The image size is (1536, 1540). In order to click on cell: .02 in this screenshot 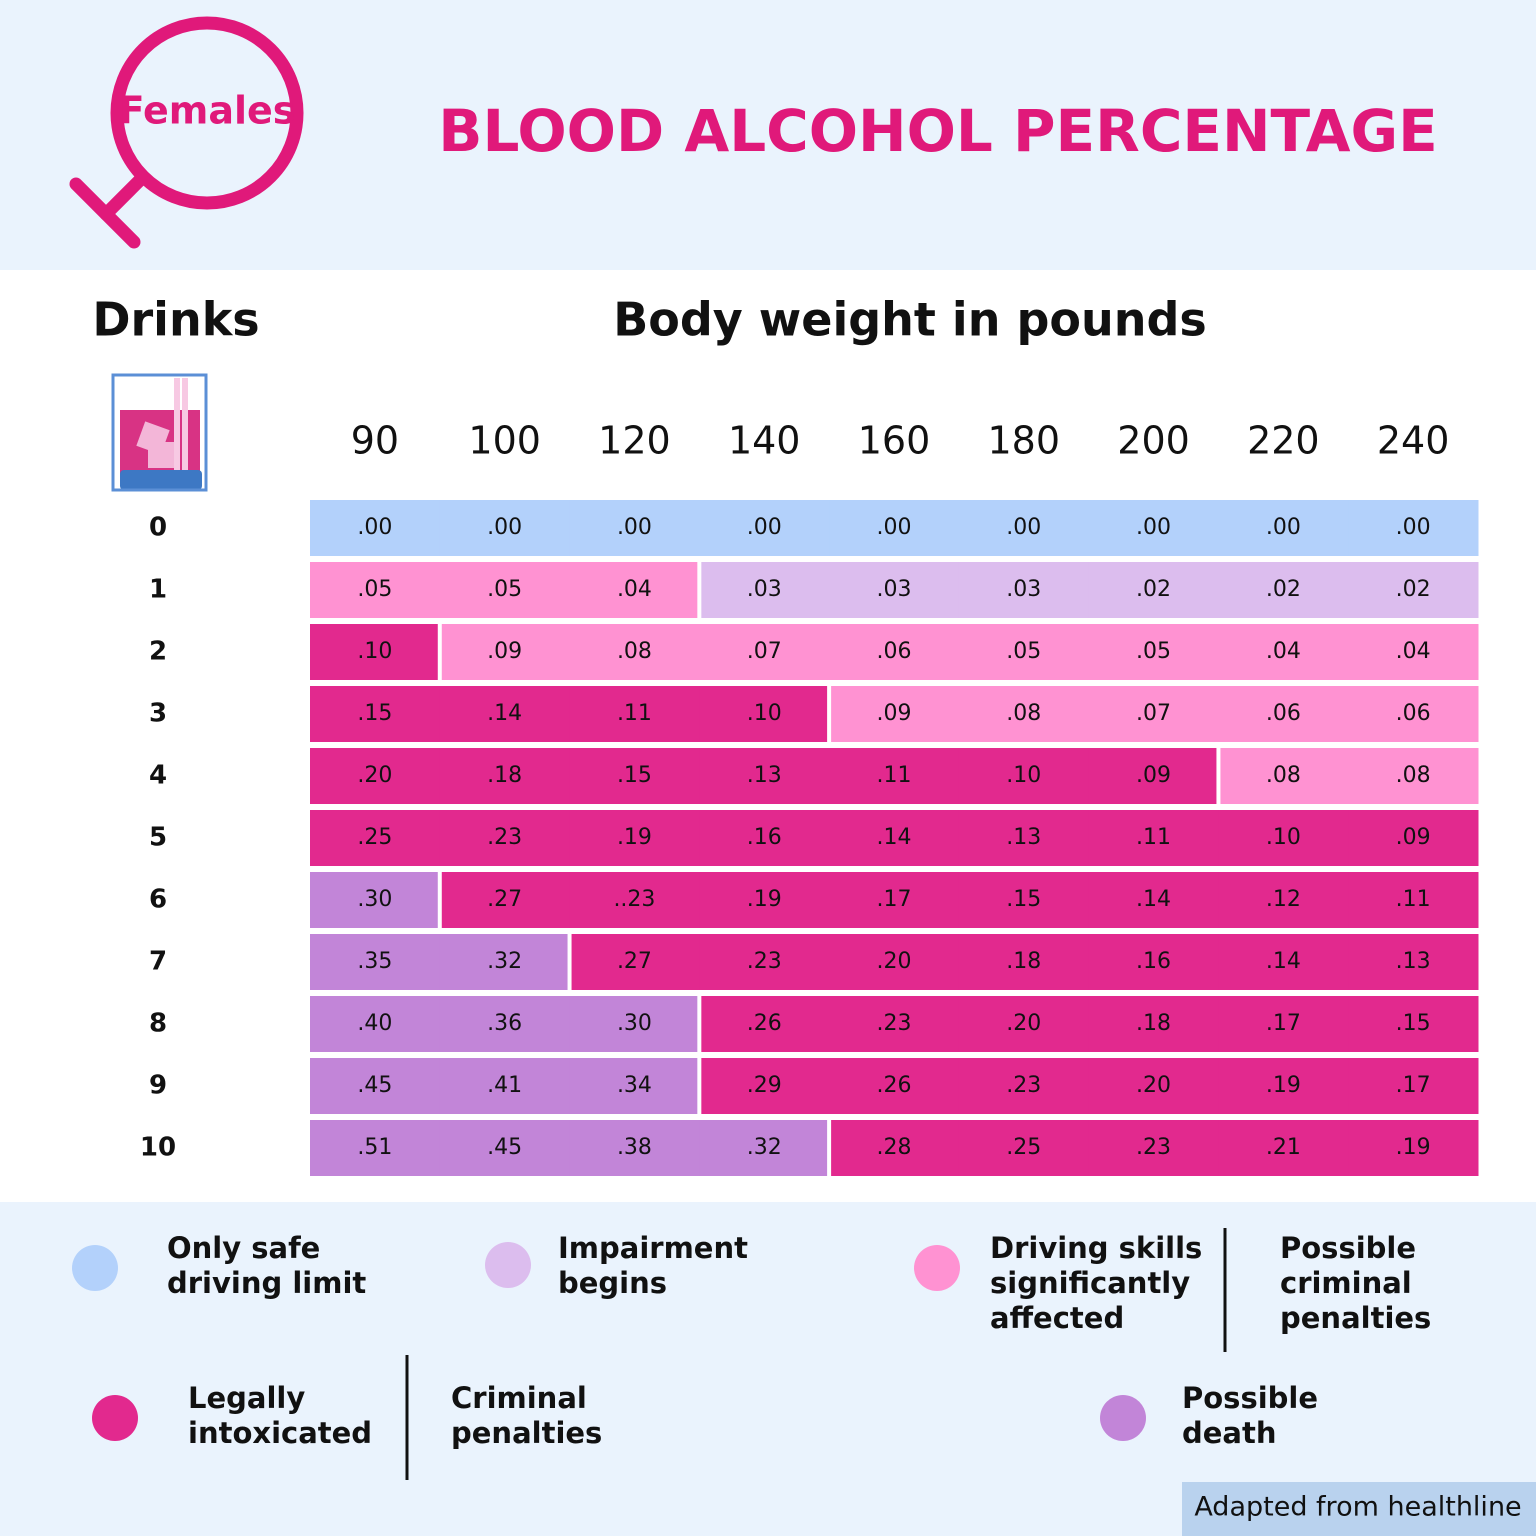, I will do `click(1413, 589)`.